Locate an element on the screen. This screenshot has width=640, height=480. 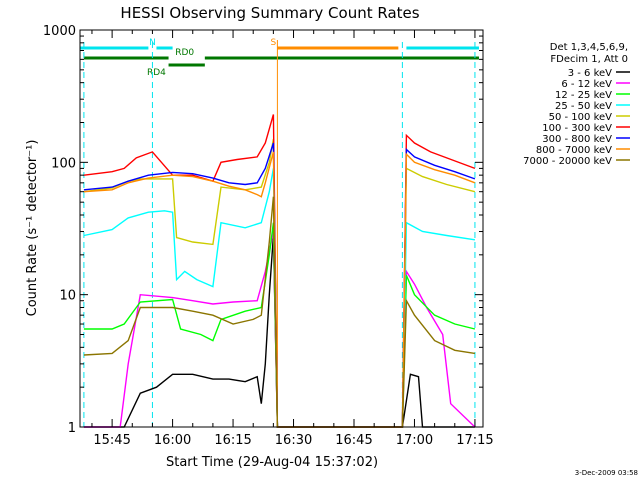
x-tick-label: 15:45 is located at coordinates (111, 440).